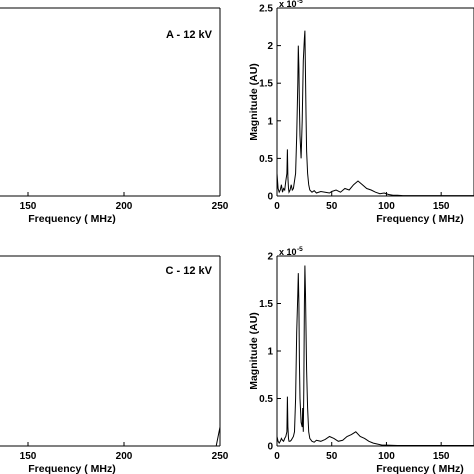 Image resolution: width=474 pixels, height=474 pixels. I want to click on chart-top-left-x-tick-label: 150, so click(28, 206).